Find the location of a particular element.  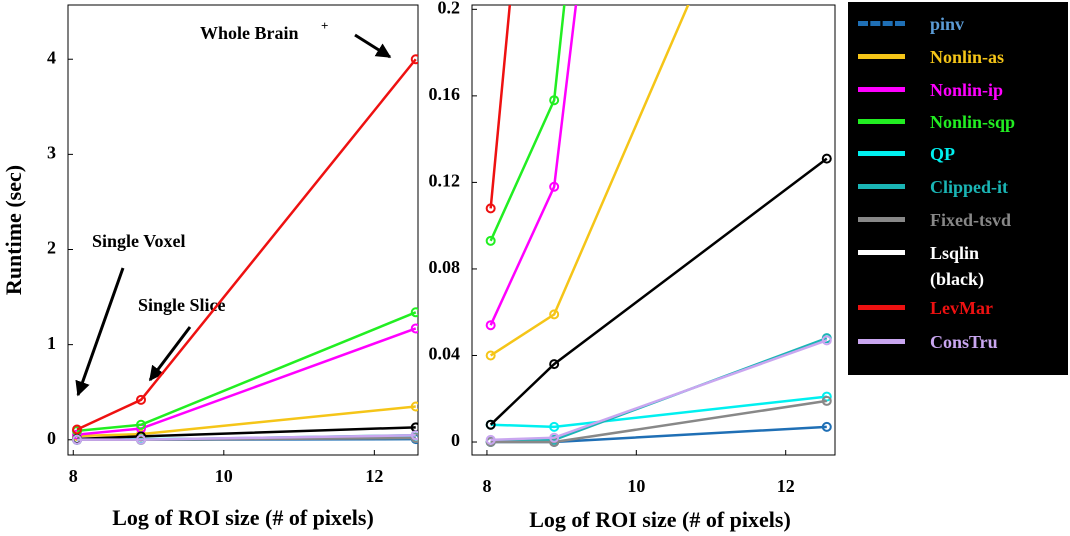

legend-label: ConsTru is located at coordinates (964, 342).